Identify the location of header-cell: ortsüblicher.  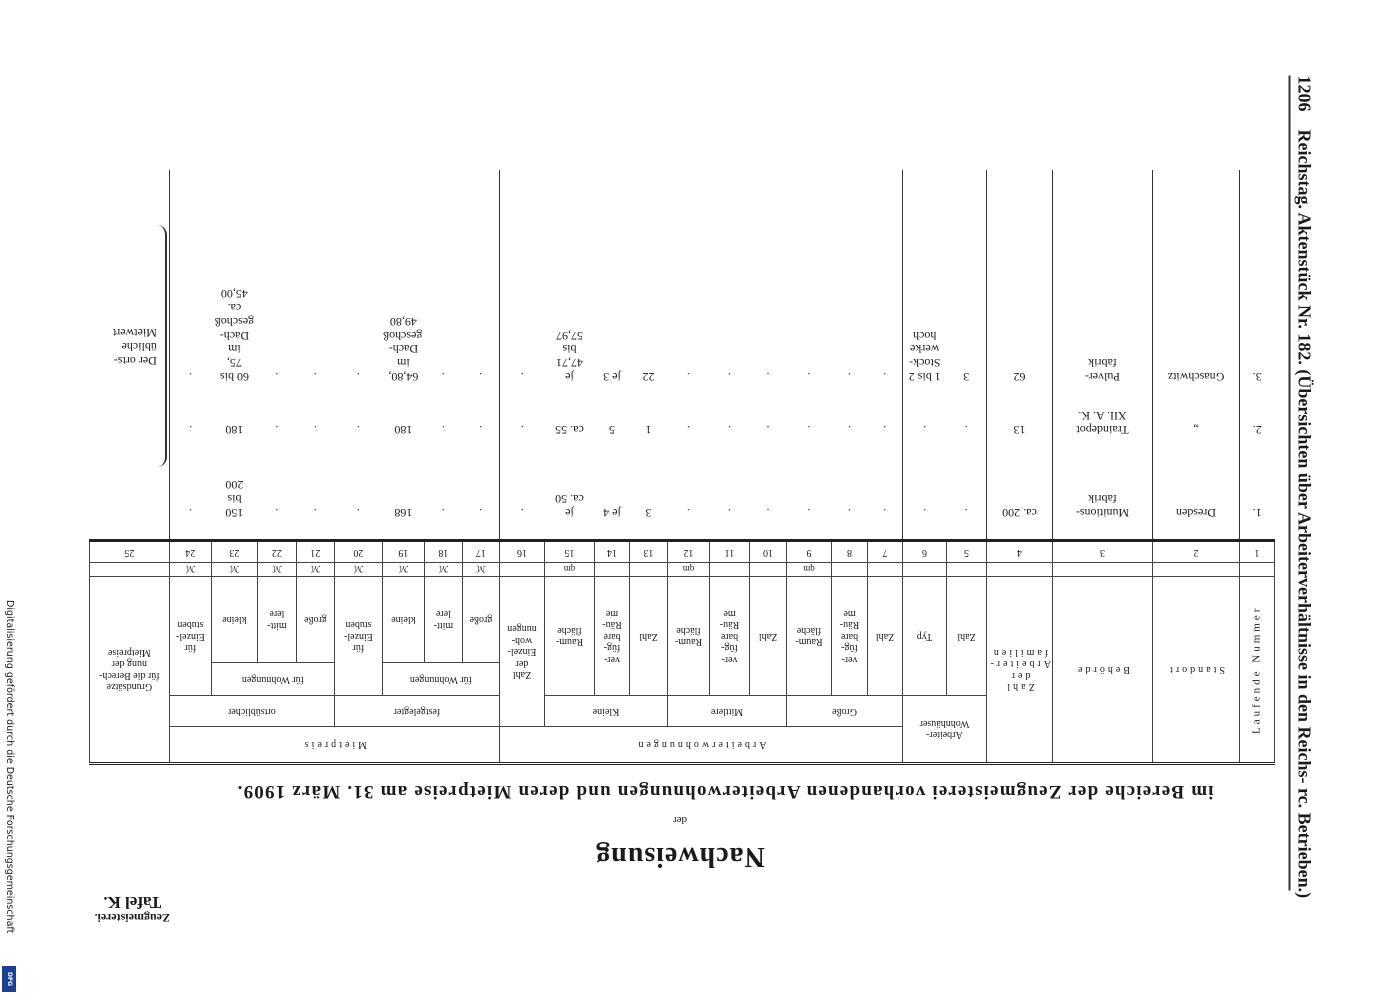
(252, 711).